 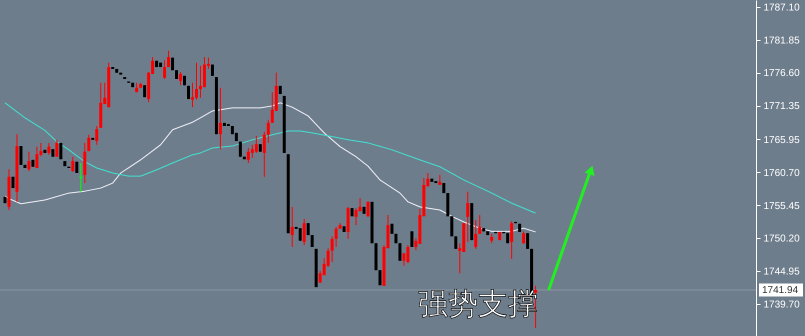 What do you see at coordinates (782, 239) in the screenshot?
I see `y-tick-label: 1750.20` at bounding box center [782, 239].